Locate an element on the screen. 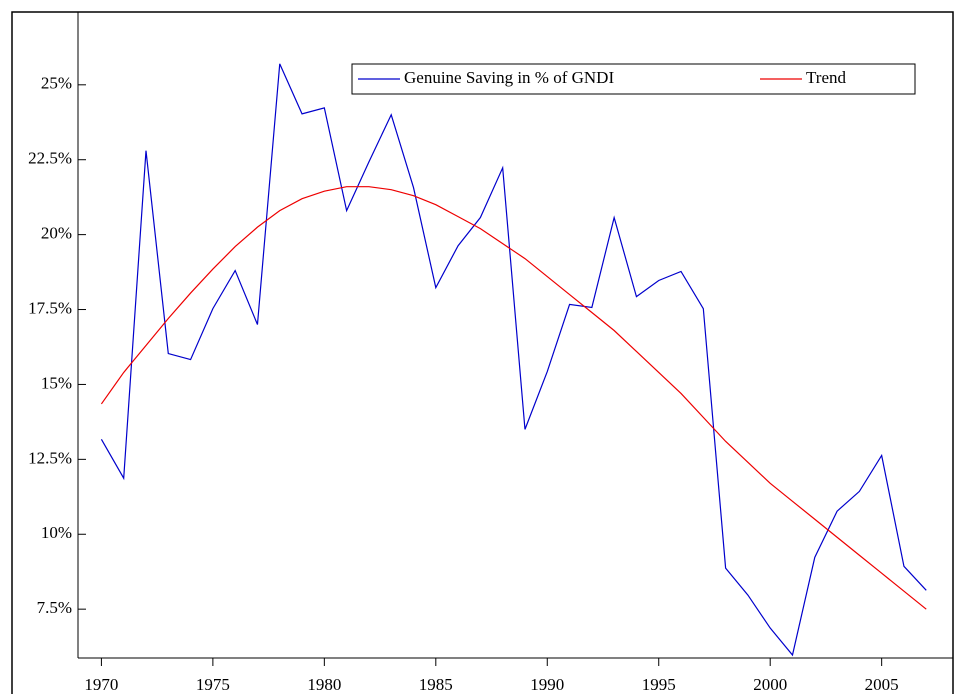 The width and height of the screenshot is (963, 694). y-tick-label: 10% is located at coordinates (56, 532).